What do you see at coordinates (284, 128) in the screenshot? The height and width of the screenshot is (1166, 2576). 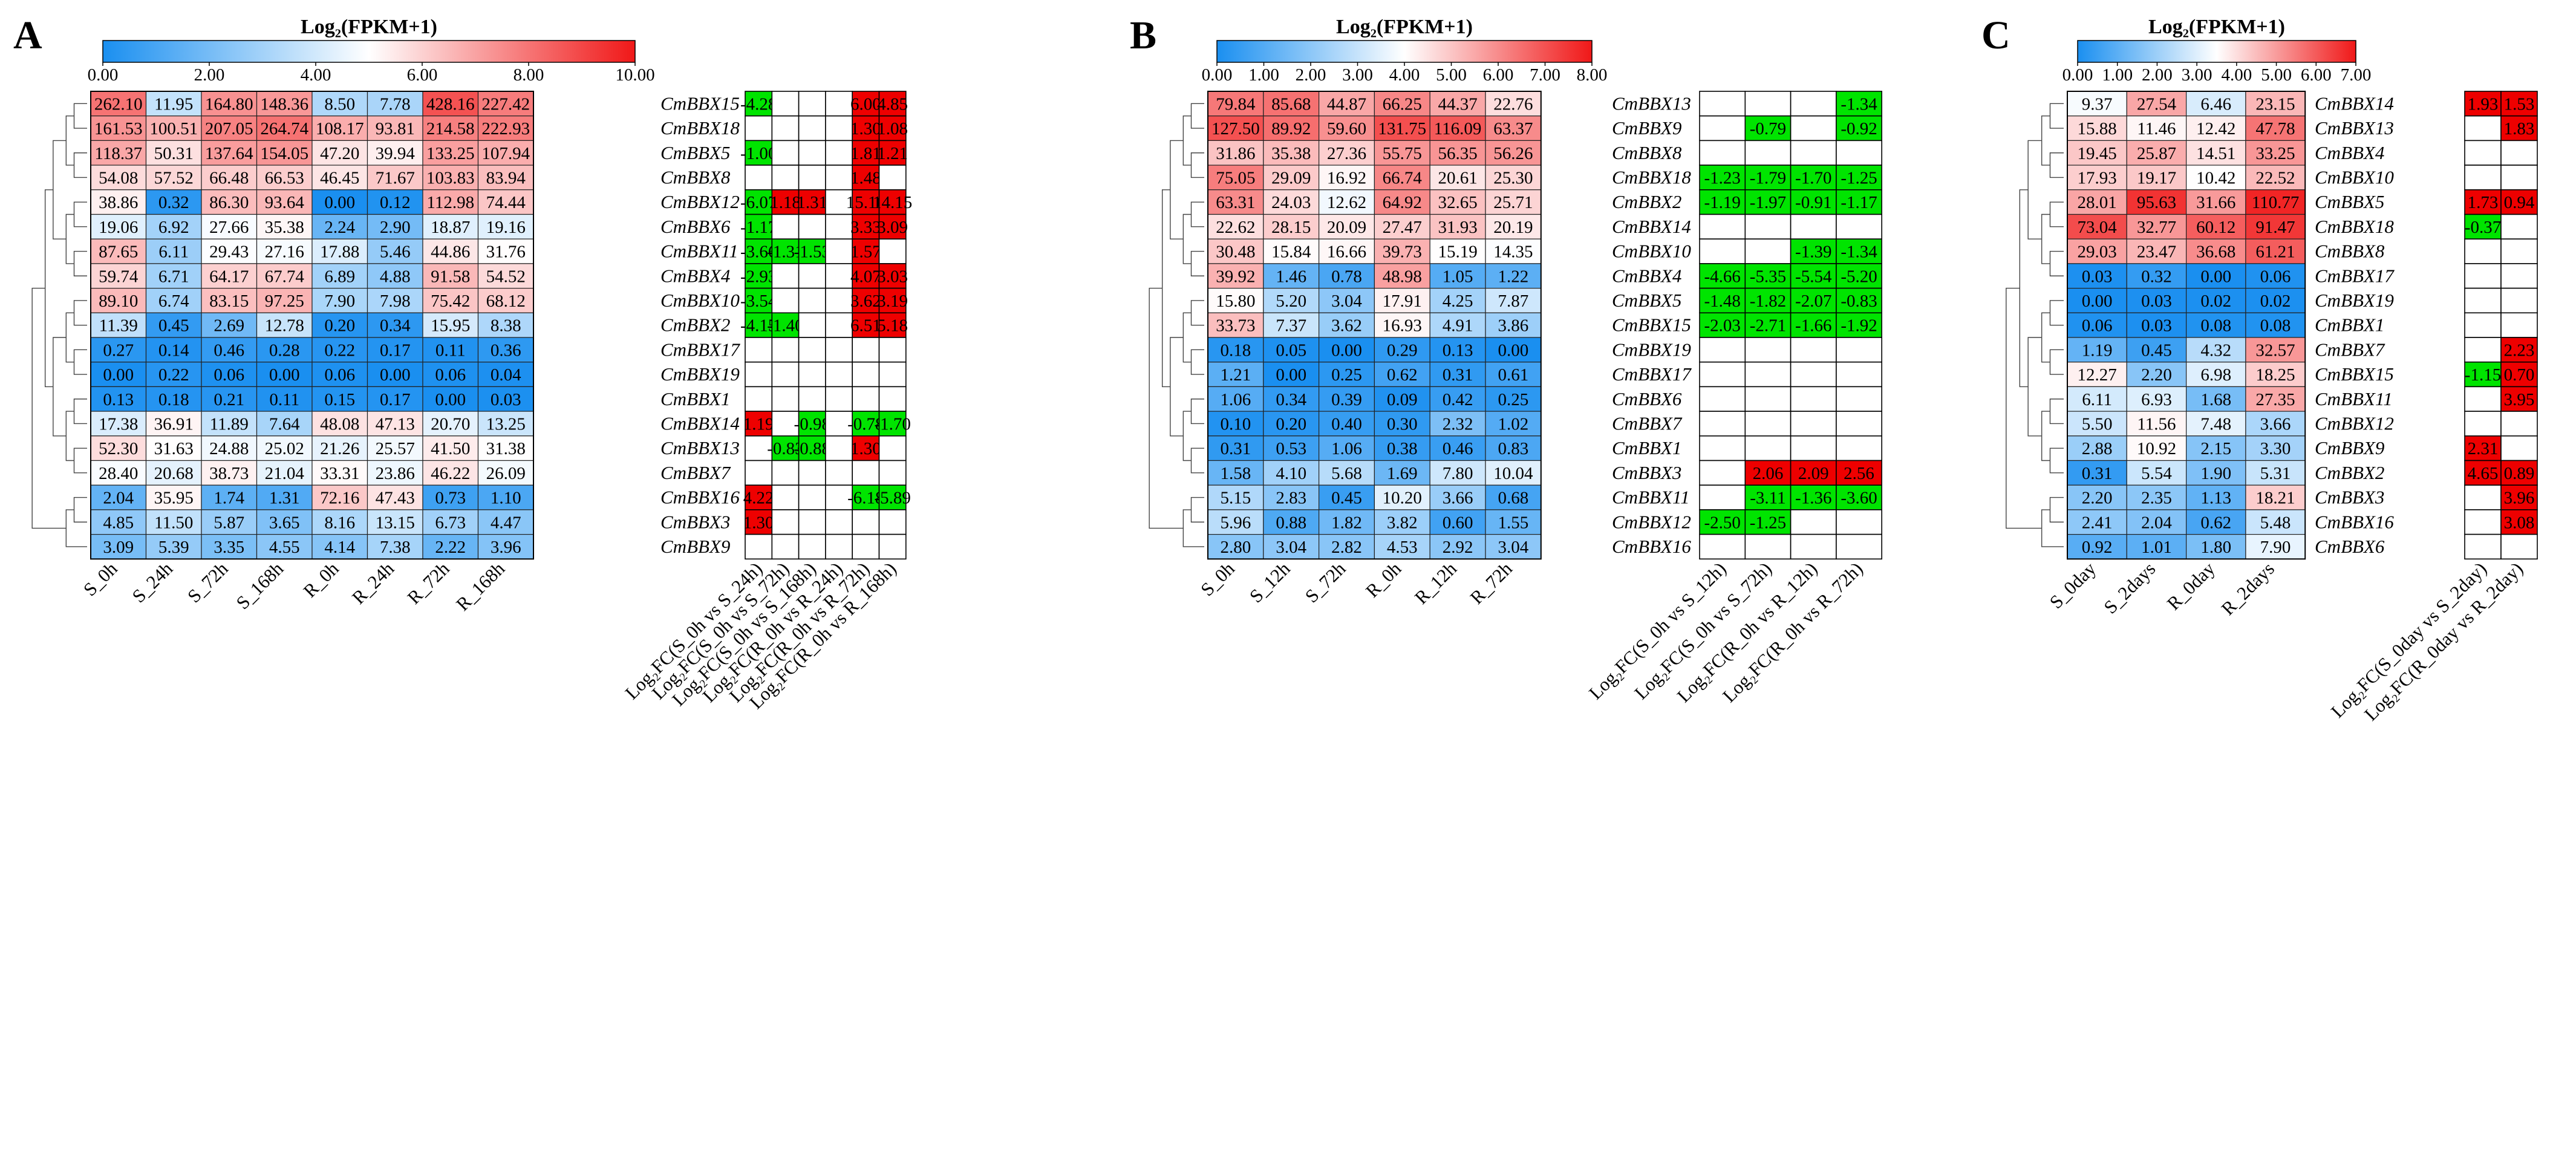 I see `heat-value: 264.74` at bounding box center [284, 128].